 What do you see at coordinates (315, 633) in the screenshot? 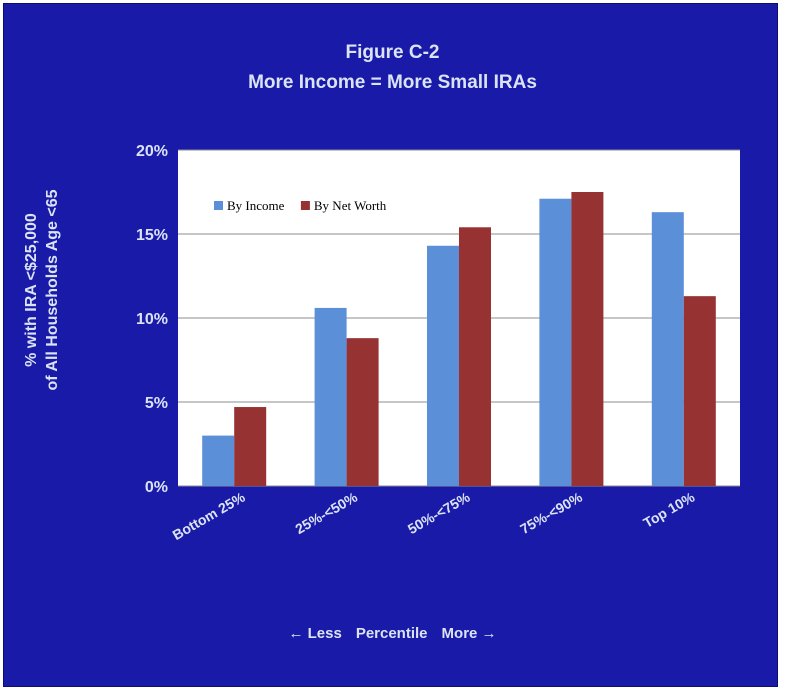
I see `x-axis-note-less: ← Less` at bounding box center [315, 633].